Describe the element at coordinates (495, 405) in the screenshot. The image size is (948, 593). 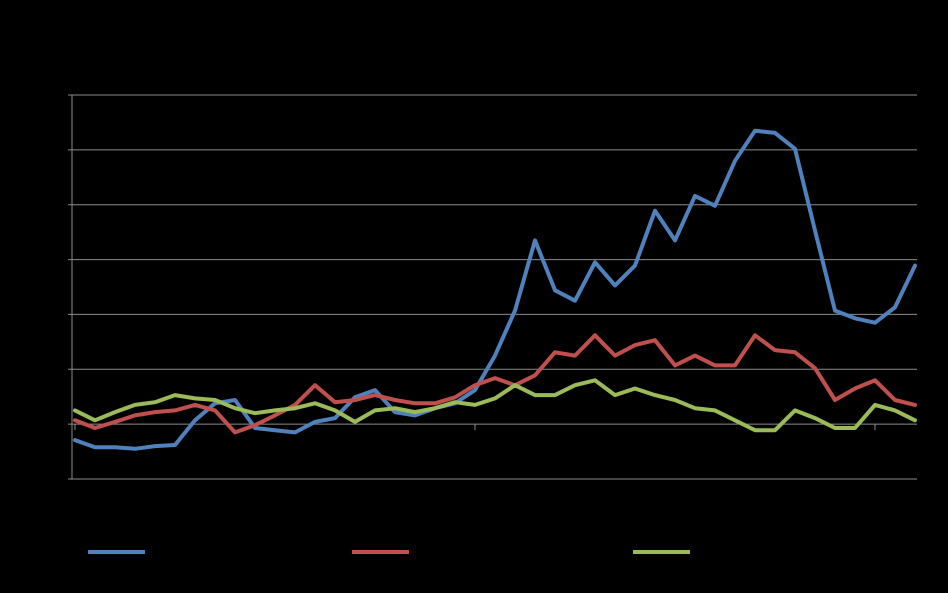
I see `series-line` at that location.